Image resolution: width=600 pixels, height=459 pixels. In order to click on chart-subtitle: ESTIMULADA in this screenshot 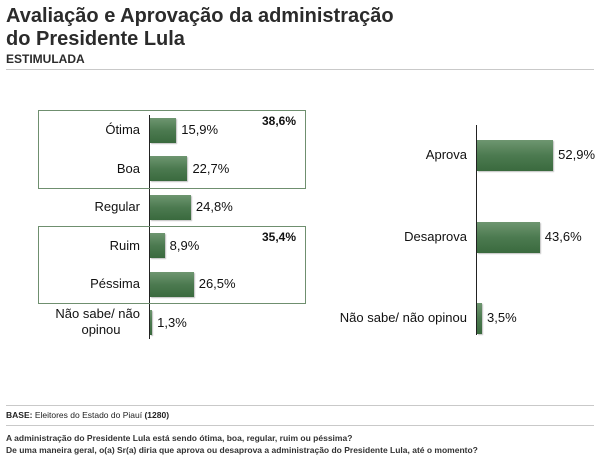, I will do `click(45, 59)`.